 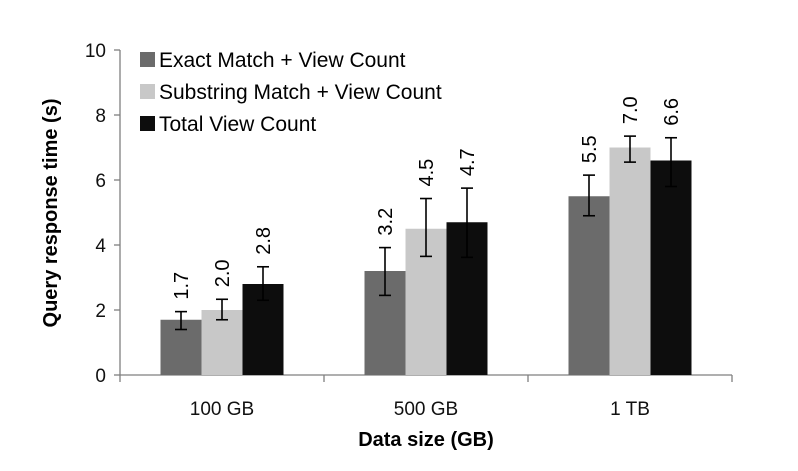 What do you see at coordinates (95, 51) in the screenshot?
I see `y-tick-label: 10` at bounding box center [95, 51].